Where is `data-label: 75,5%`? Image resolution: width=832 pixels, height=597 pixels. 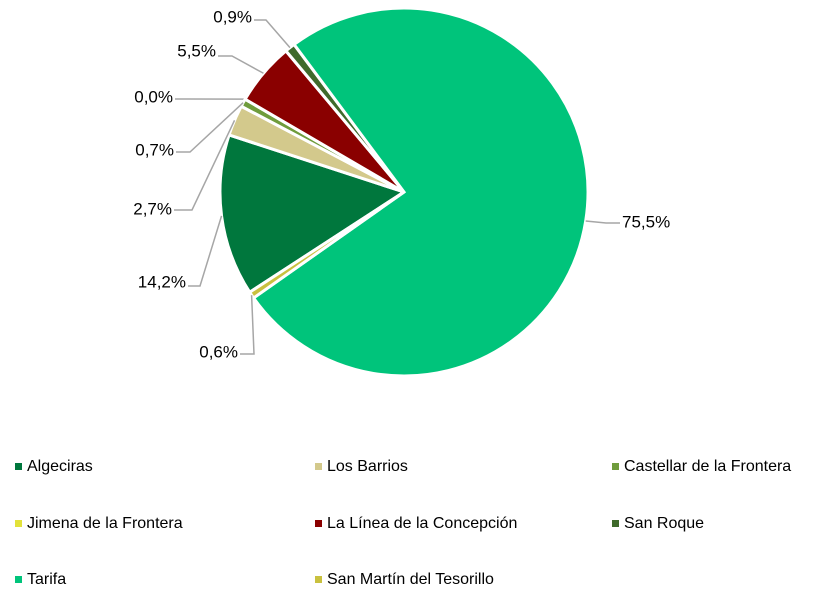
data-label: 75,5% is located at coordinates (646, 221).